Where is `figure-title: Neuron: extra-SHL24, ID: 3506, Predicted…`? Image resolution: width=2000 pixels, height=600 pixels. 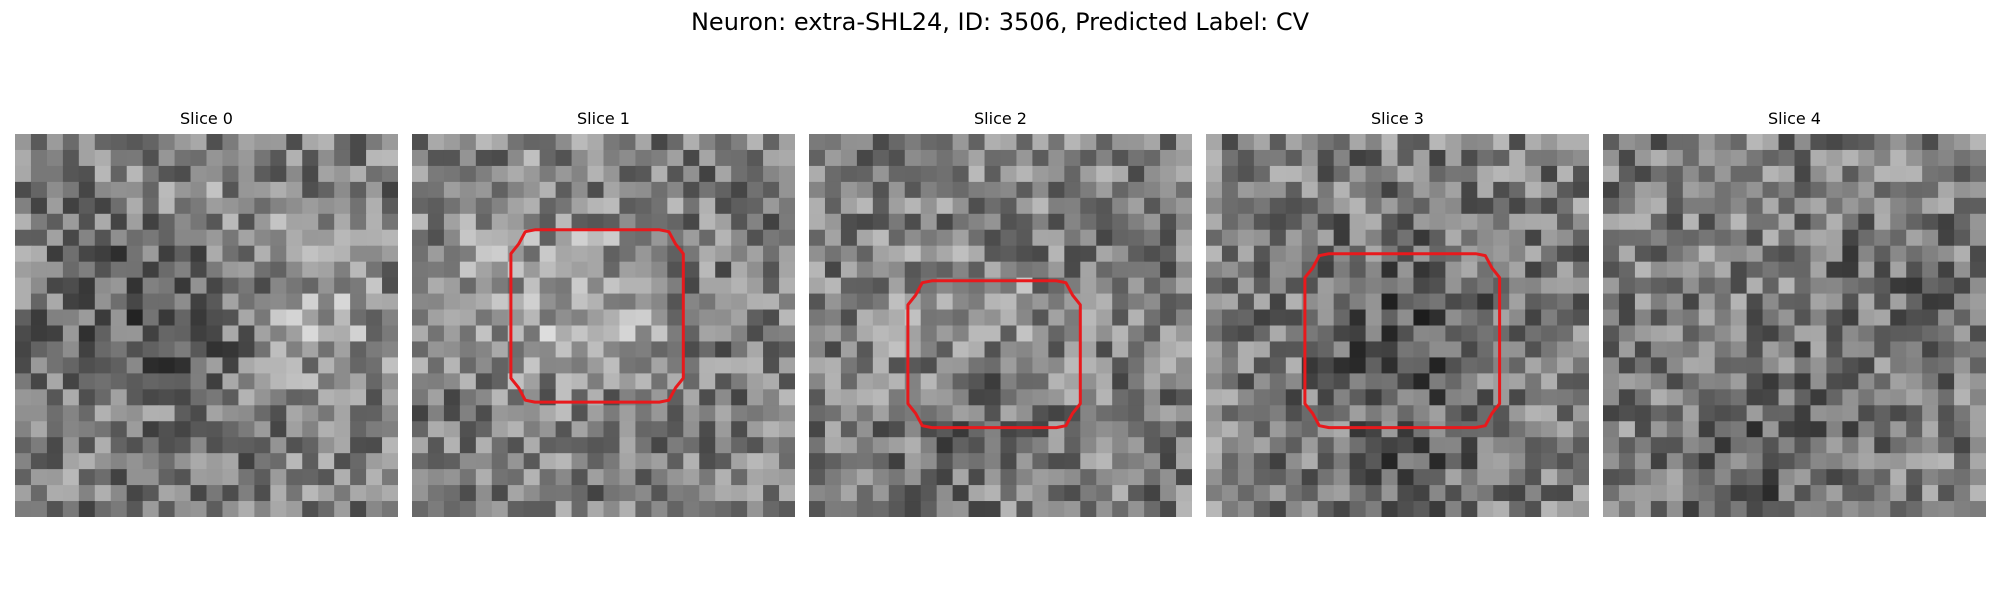 figure-title: Neuron: extra-SHL24, ID: 3506, Predicted… is located at coordinates (1000, 22).